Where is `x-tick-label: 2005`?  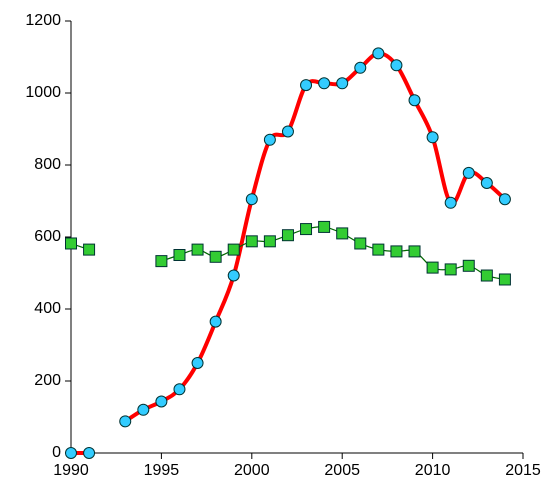
x-tick-label: 2005 is located at coordinates (342, 470).